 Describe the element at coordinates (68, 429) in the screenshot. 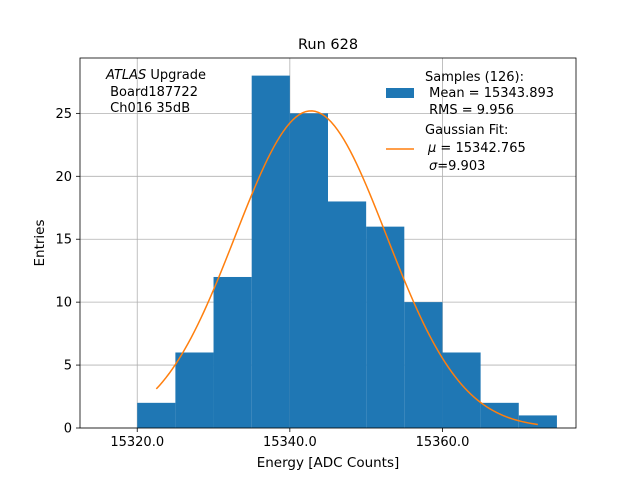

I see `y-tick-label: 0` at that location.